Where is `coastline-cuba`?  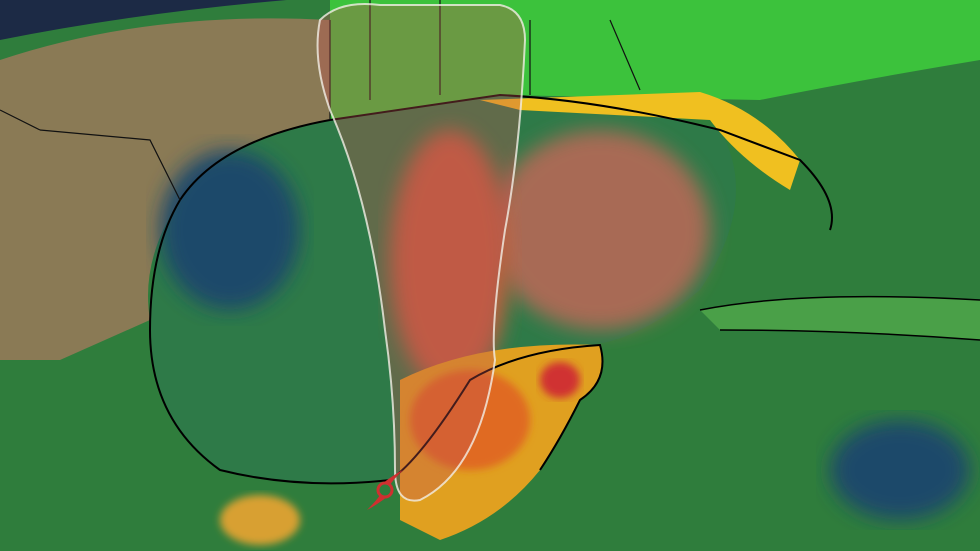
coastline-cuba is located at coordinates (839, 318).